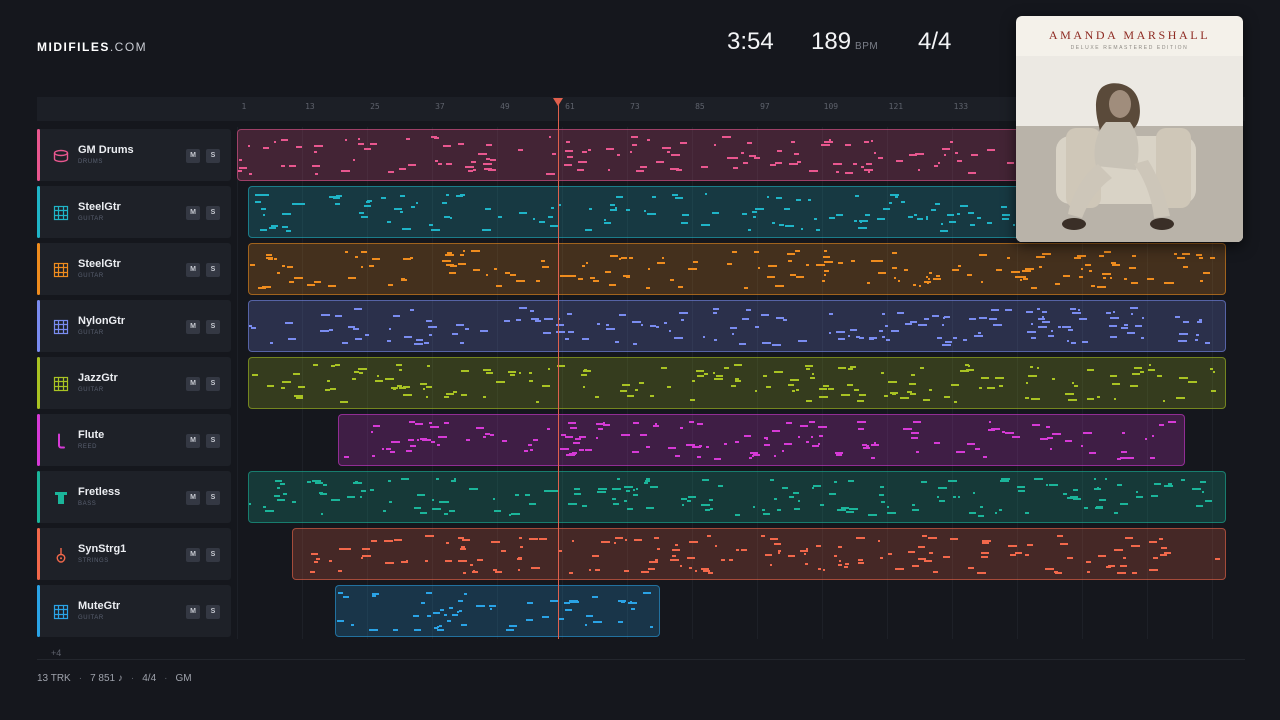 The image size is (1280, 720). I want to click on track-header: MuteGtr GUITAR M S, so click(134, 611).